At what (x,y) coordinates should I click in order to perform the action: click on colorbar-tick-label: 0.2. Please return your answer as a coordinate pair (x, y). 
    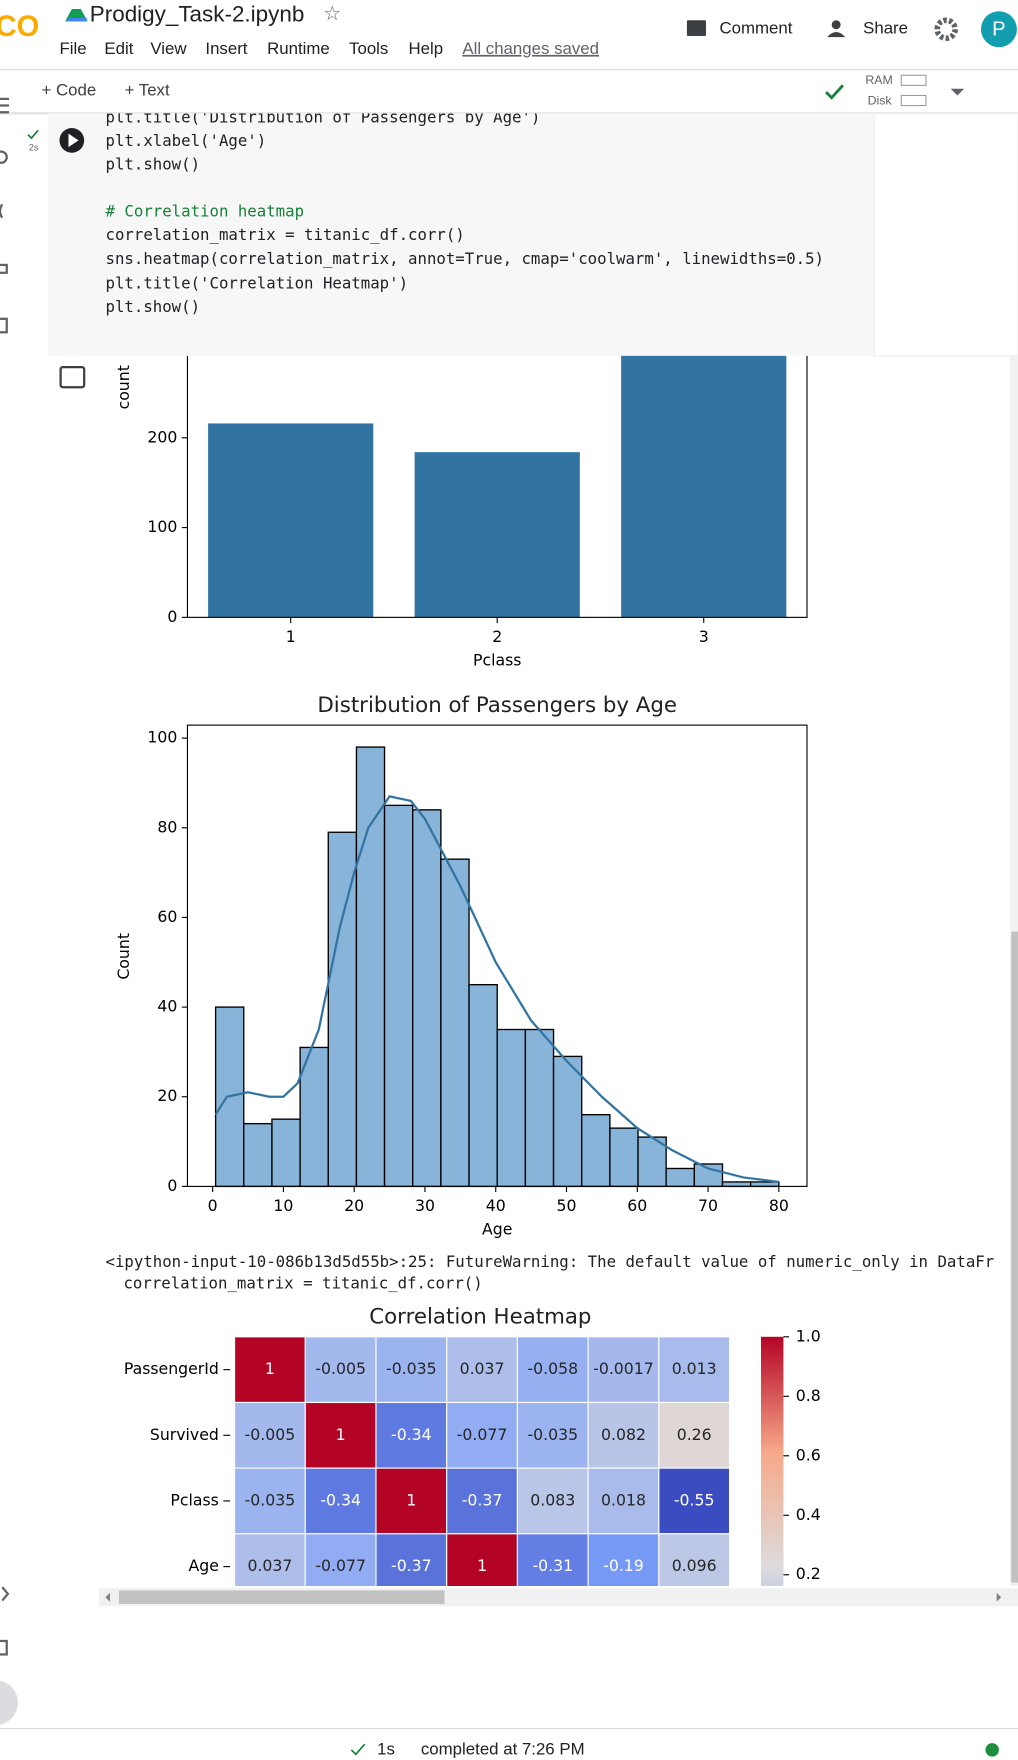
    Looking at the image, I should click on (808, 1573).